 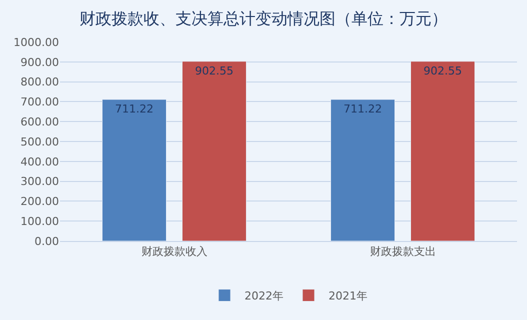 I want to click on chart-title: 财政拨款收、支决算总计变动情况图（单位：万元）, so click(x=264, y=18).